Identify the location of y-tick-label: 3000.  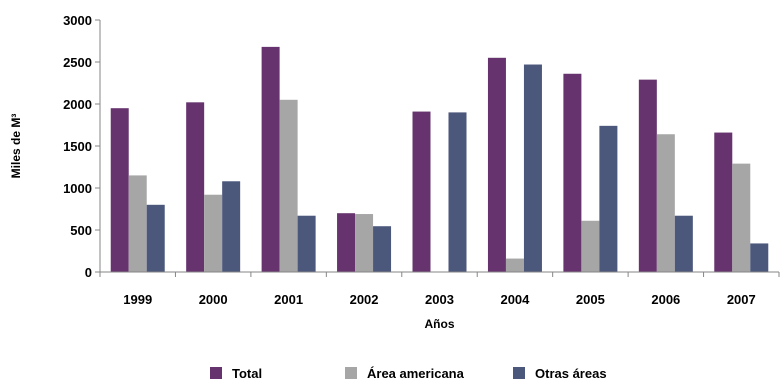
(77, 20).